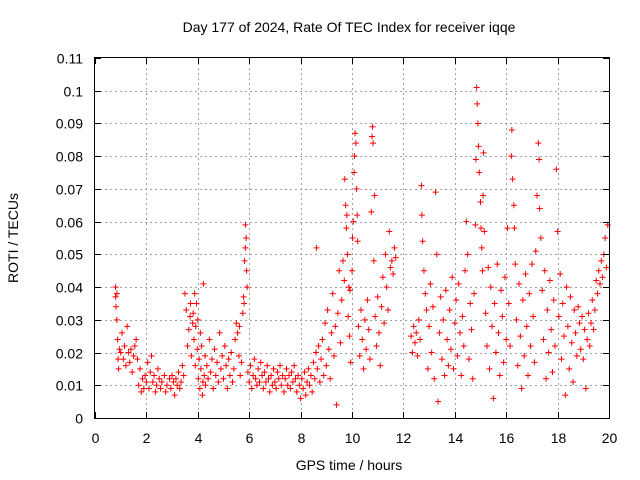 The width and height of the screenshot is (640, 480). Describe the element at coordinates (74, 92) in the screenshot. I see `y-tick-label: 0.1` at that location.